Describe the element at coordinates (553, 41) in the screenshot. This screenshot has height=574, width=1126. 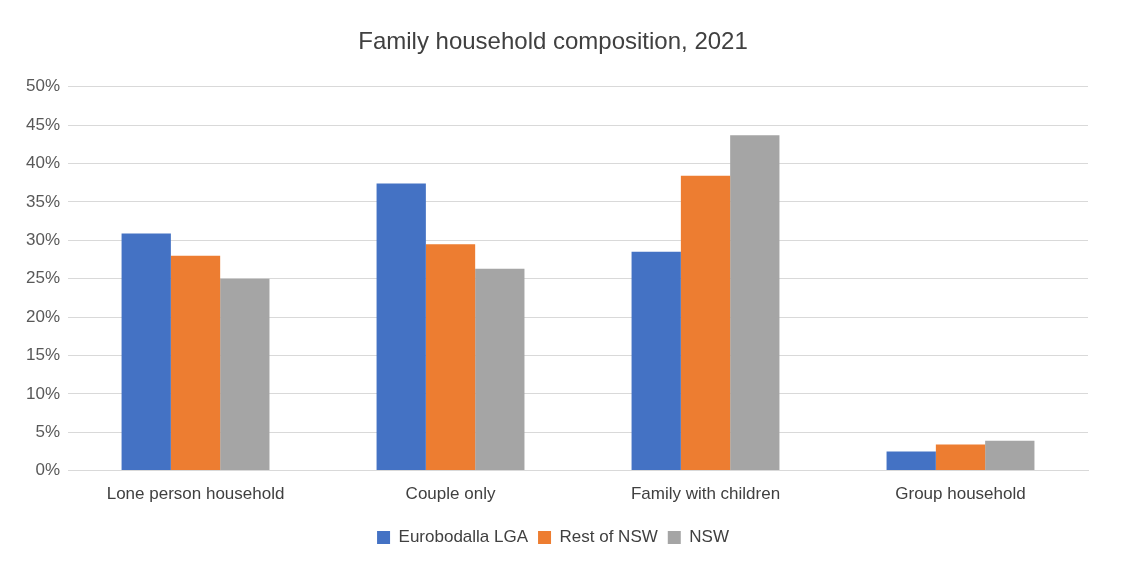
I see `chart-title: Family household composition, 2021` at that location.